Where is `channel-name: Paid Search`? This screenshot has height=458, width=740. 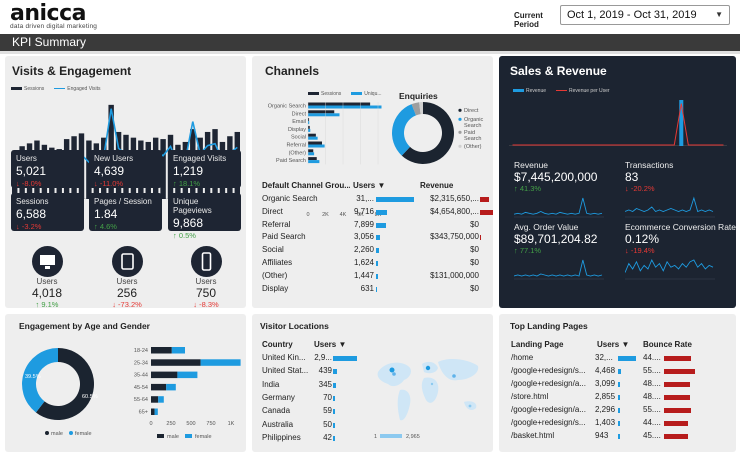 channel-name: Paid Search is located at coordinates (284, 237).